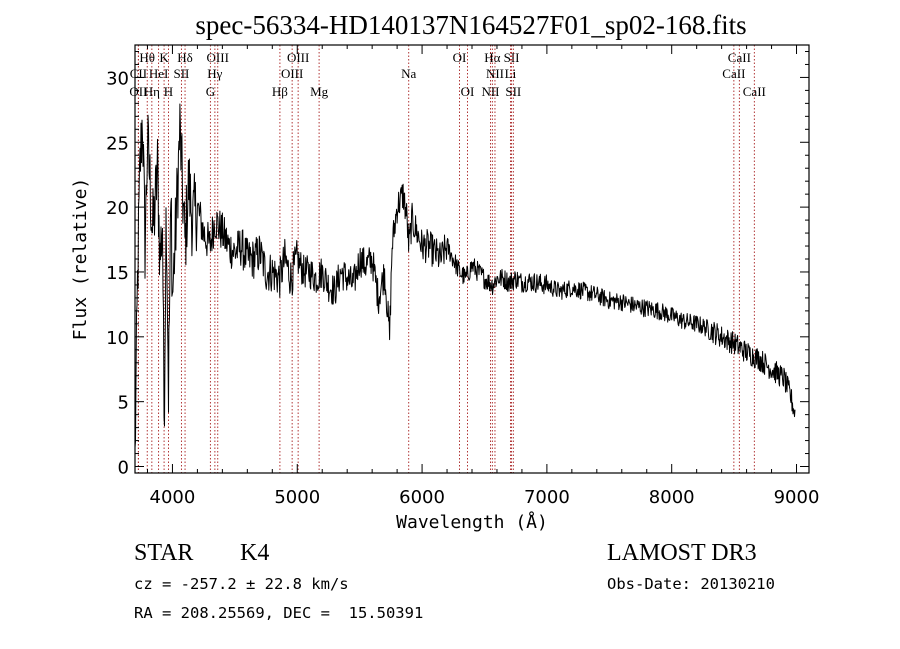 The image size is (900, 649). I want to click on spectral-line-label: Hα, so click(492, 57).